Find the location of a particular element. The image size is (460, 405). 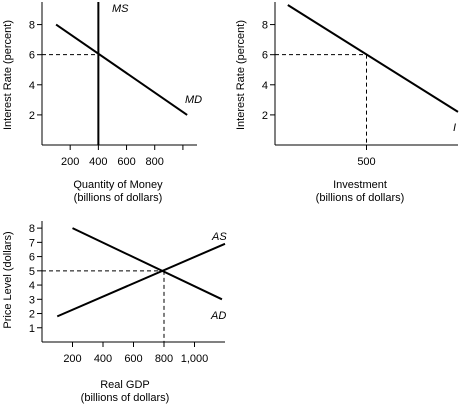

adas-xlabel: Real GDP is located at coordinates (125, 385).